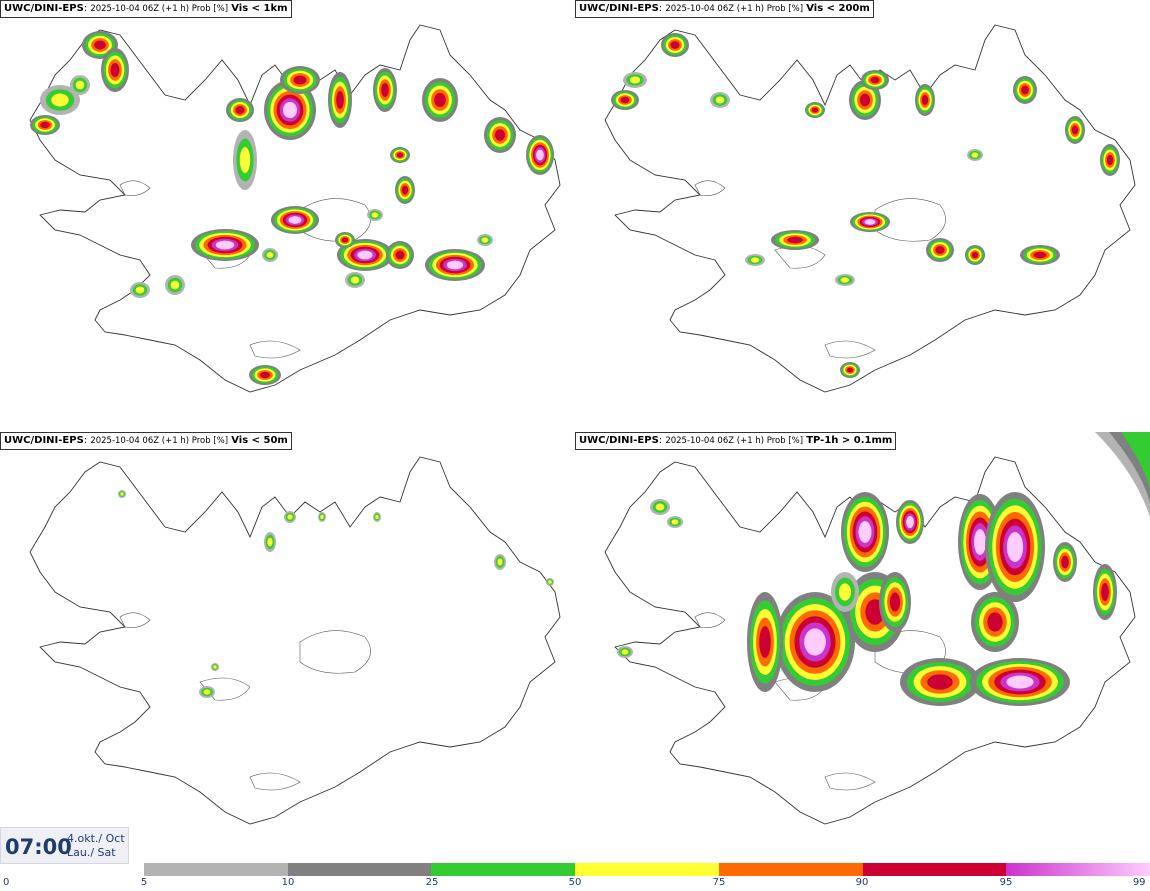 This screenshot has width=1150, height=891. I want to click on colorbar-tick-label: 95, so click(1006, 882).